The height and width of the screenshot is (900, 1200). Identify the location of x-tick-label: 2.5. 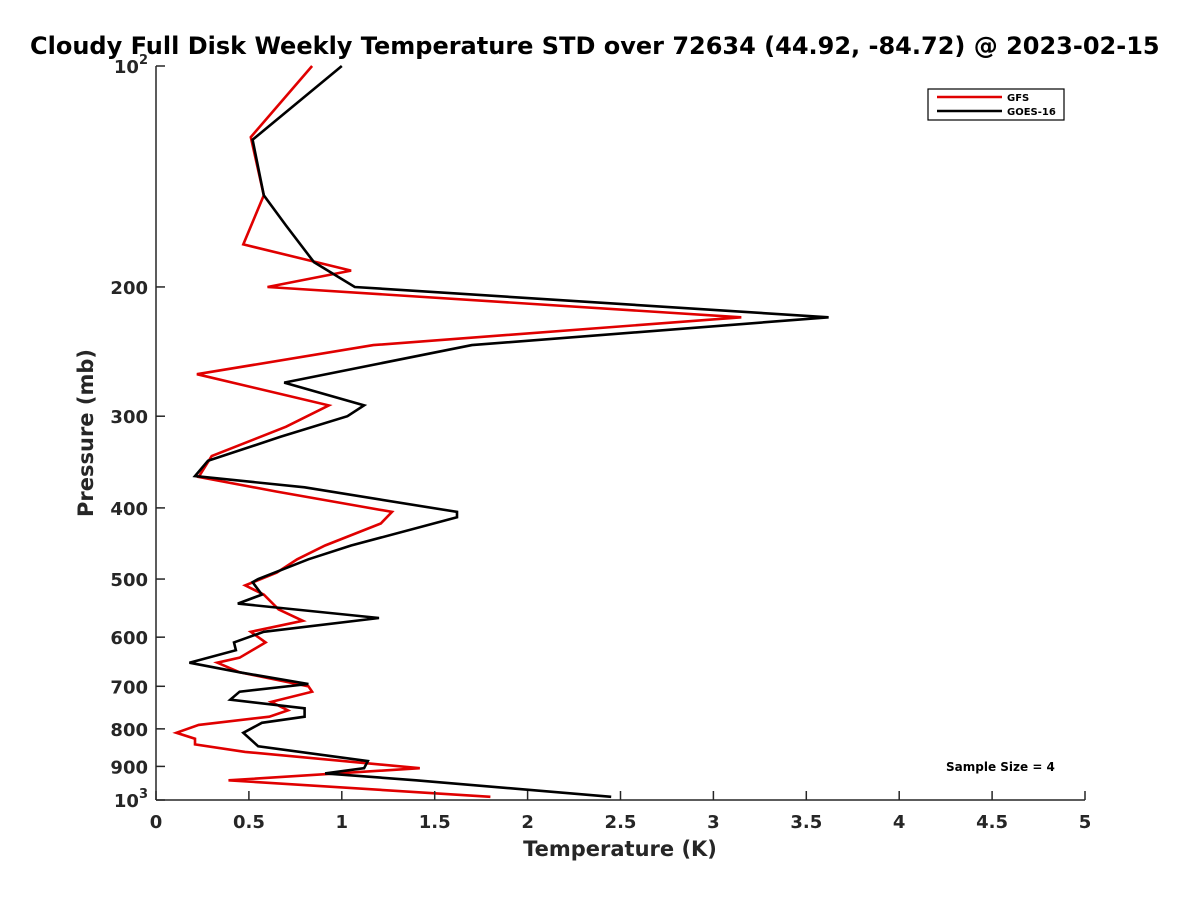
(621, 822).